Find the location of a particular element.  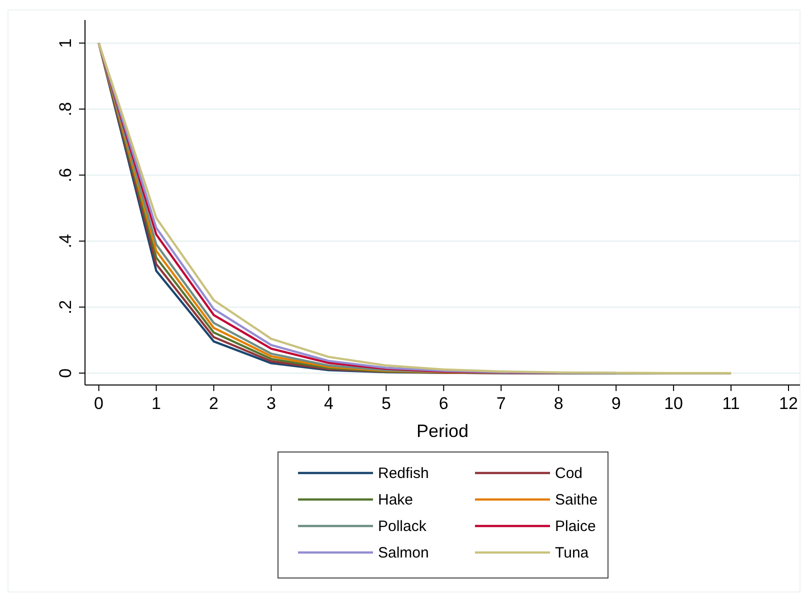

x-tick-label: 1 is located at coordinates (157, 403).